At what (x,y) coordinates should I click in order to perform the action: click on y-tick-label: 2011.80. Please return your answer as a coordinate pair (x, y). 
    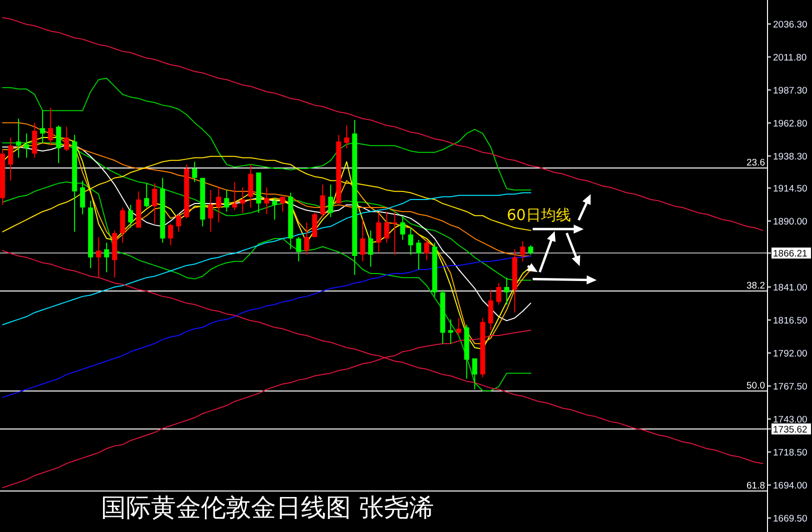
    Looking at the image, I should click on (790, 58).